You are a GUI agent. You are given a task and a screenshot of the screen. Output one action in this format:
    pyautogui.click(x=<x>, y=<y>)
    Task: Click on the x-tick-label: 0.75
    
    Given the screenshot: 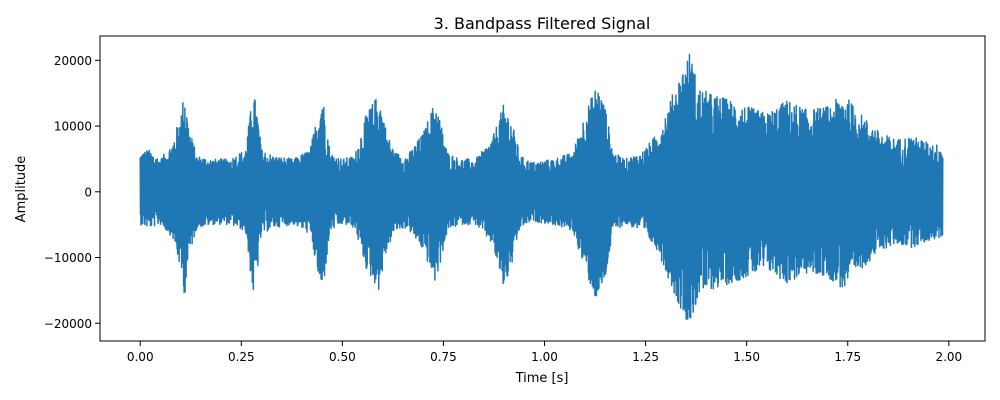 What is the action you would take?
    pyautogui.click(x=443, y=357)
    